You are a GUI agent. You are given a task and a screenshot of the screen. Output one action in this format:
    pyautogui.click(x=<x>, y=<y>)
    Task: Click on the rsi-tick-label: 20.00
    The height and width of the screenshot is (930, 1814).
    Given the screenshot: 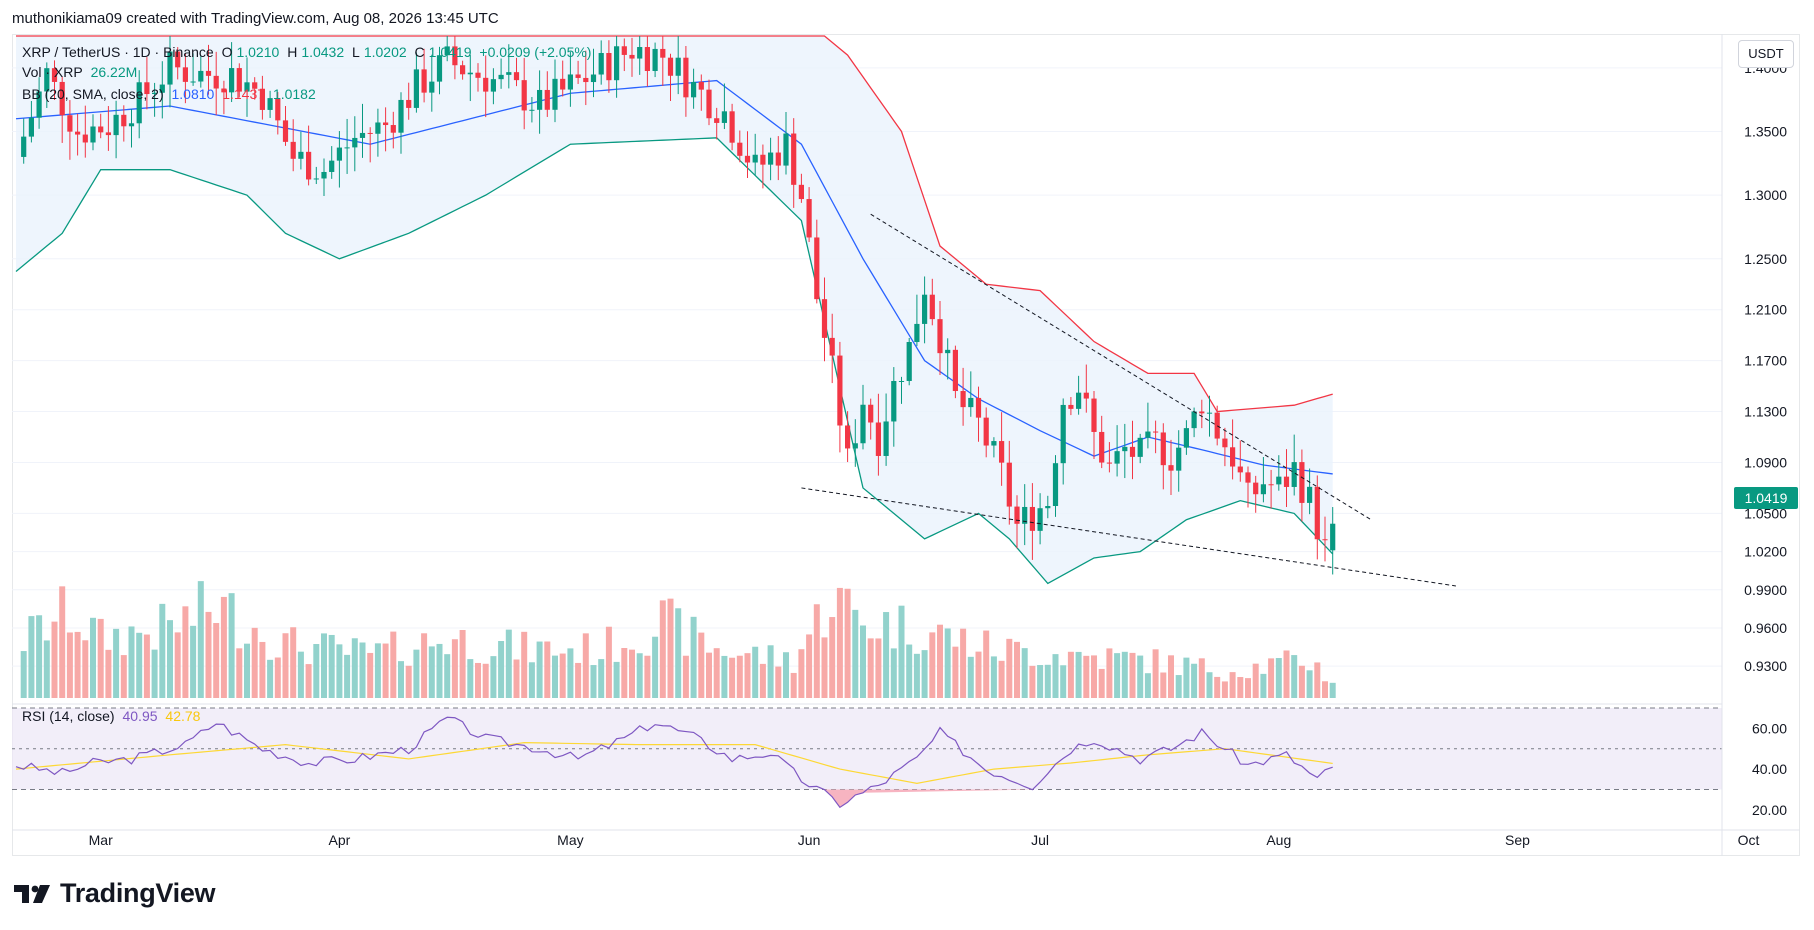 What is the action you would take?
    pyautogui.click(x=1769, y=810)
    